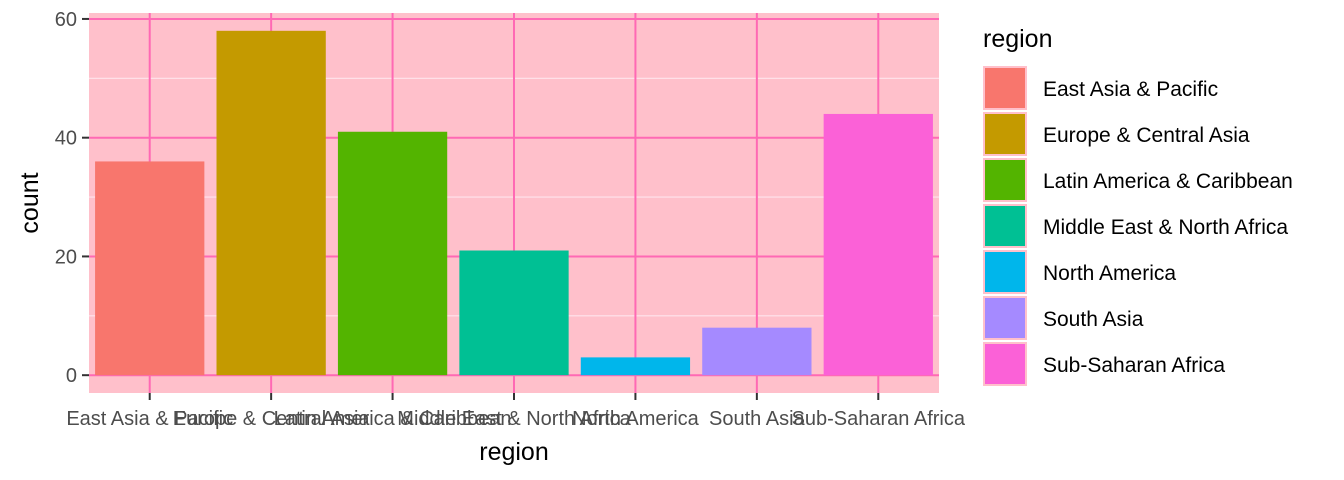 The height and width of the screenshot is (480, 1344). What do you see at coordinates (30, 202) in the screenshot?
I see `y-axis-title: count` at bounding box center [30, 202].